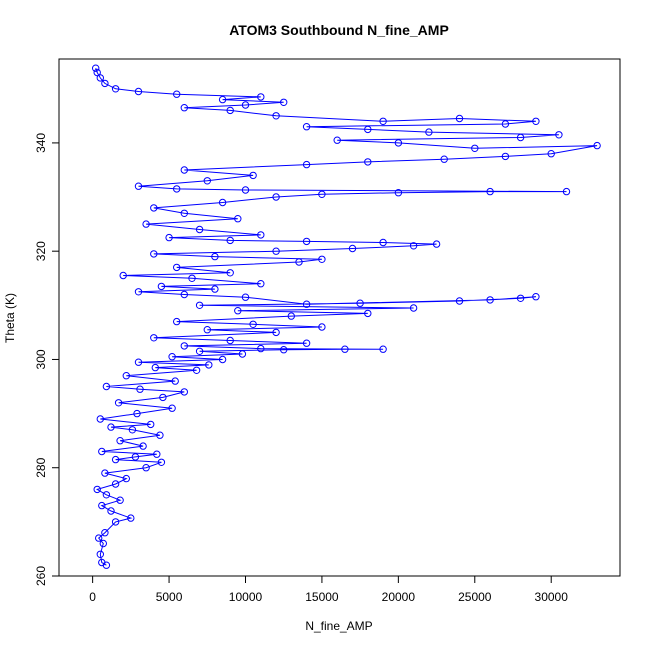 The width and height of the screenshot is (650, 650). What do you see at coordinates (41, 251) in the screenshot?
I see `y-tick-label: 320` at bounding box center [41, 251].